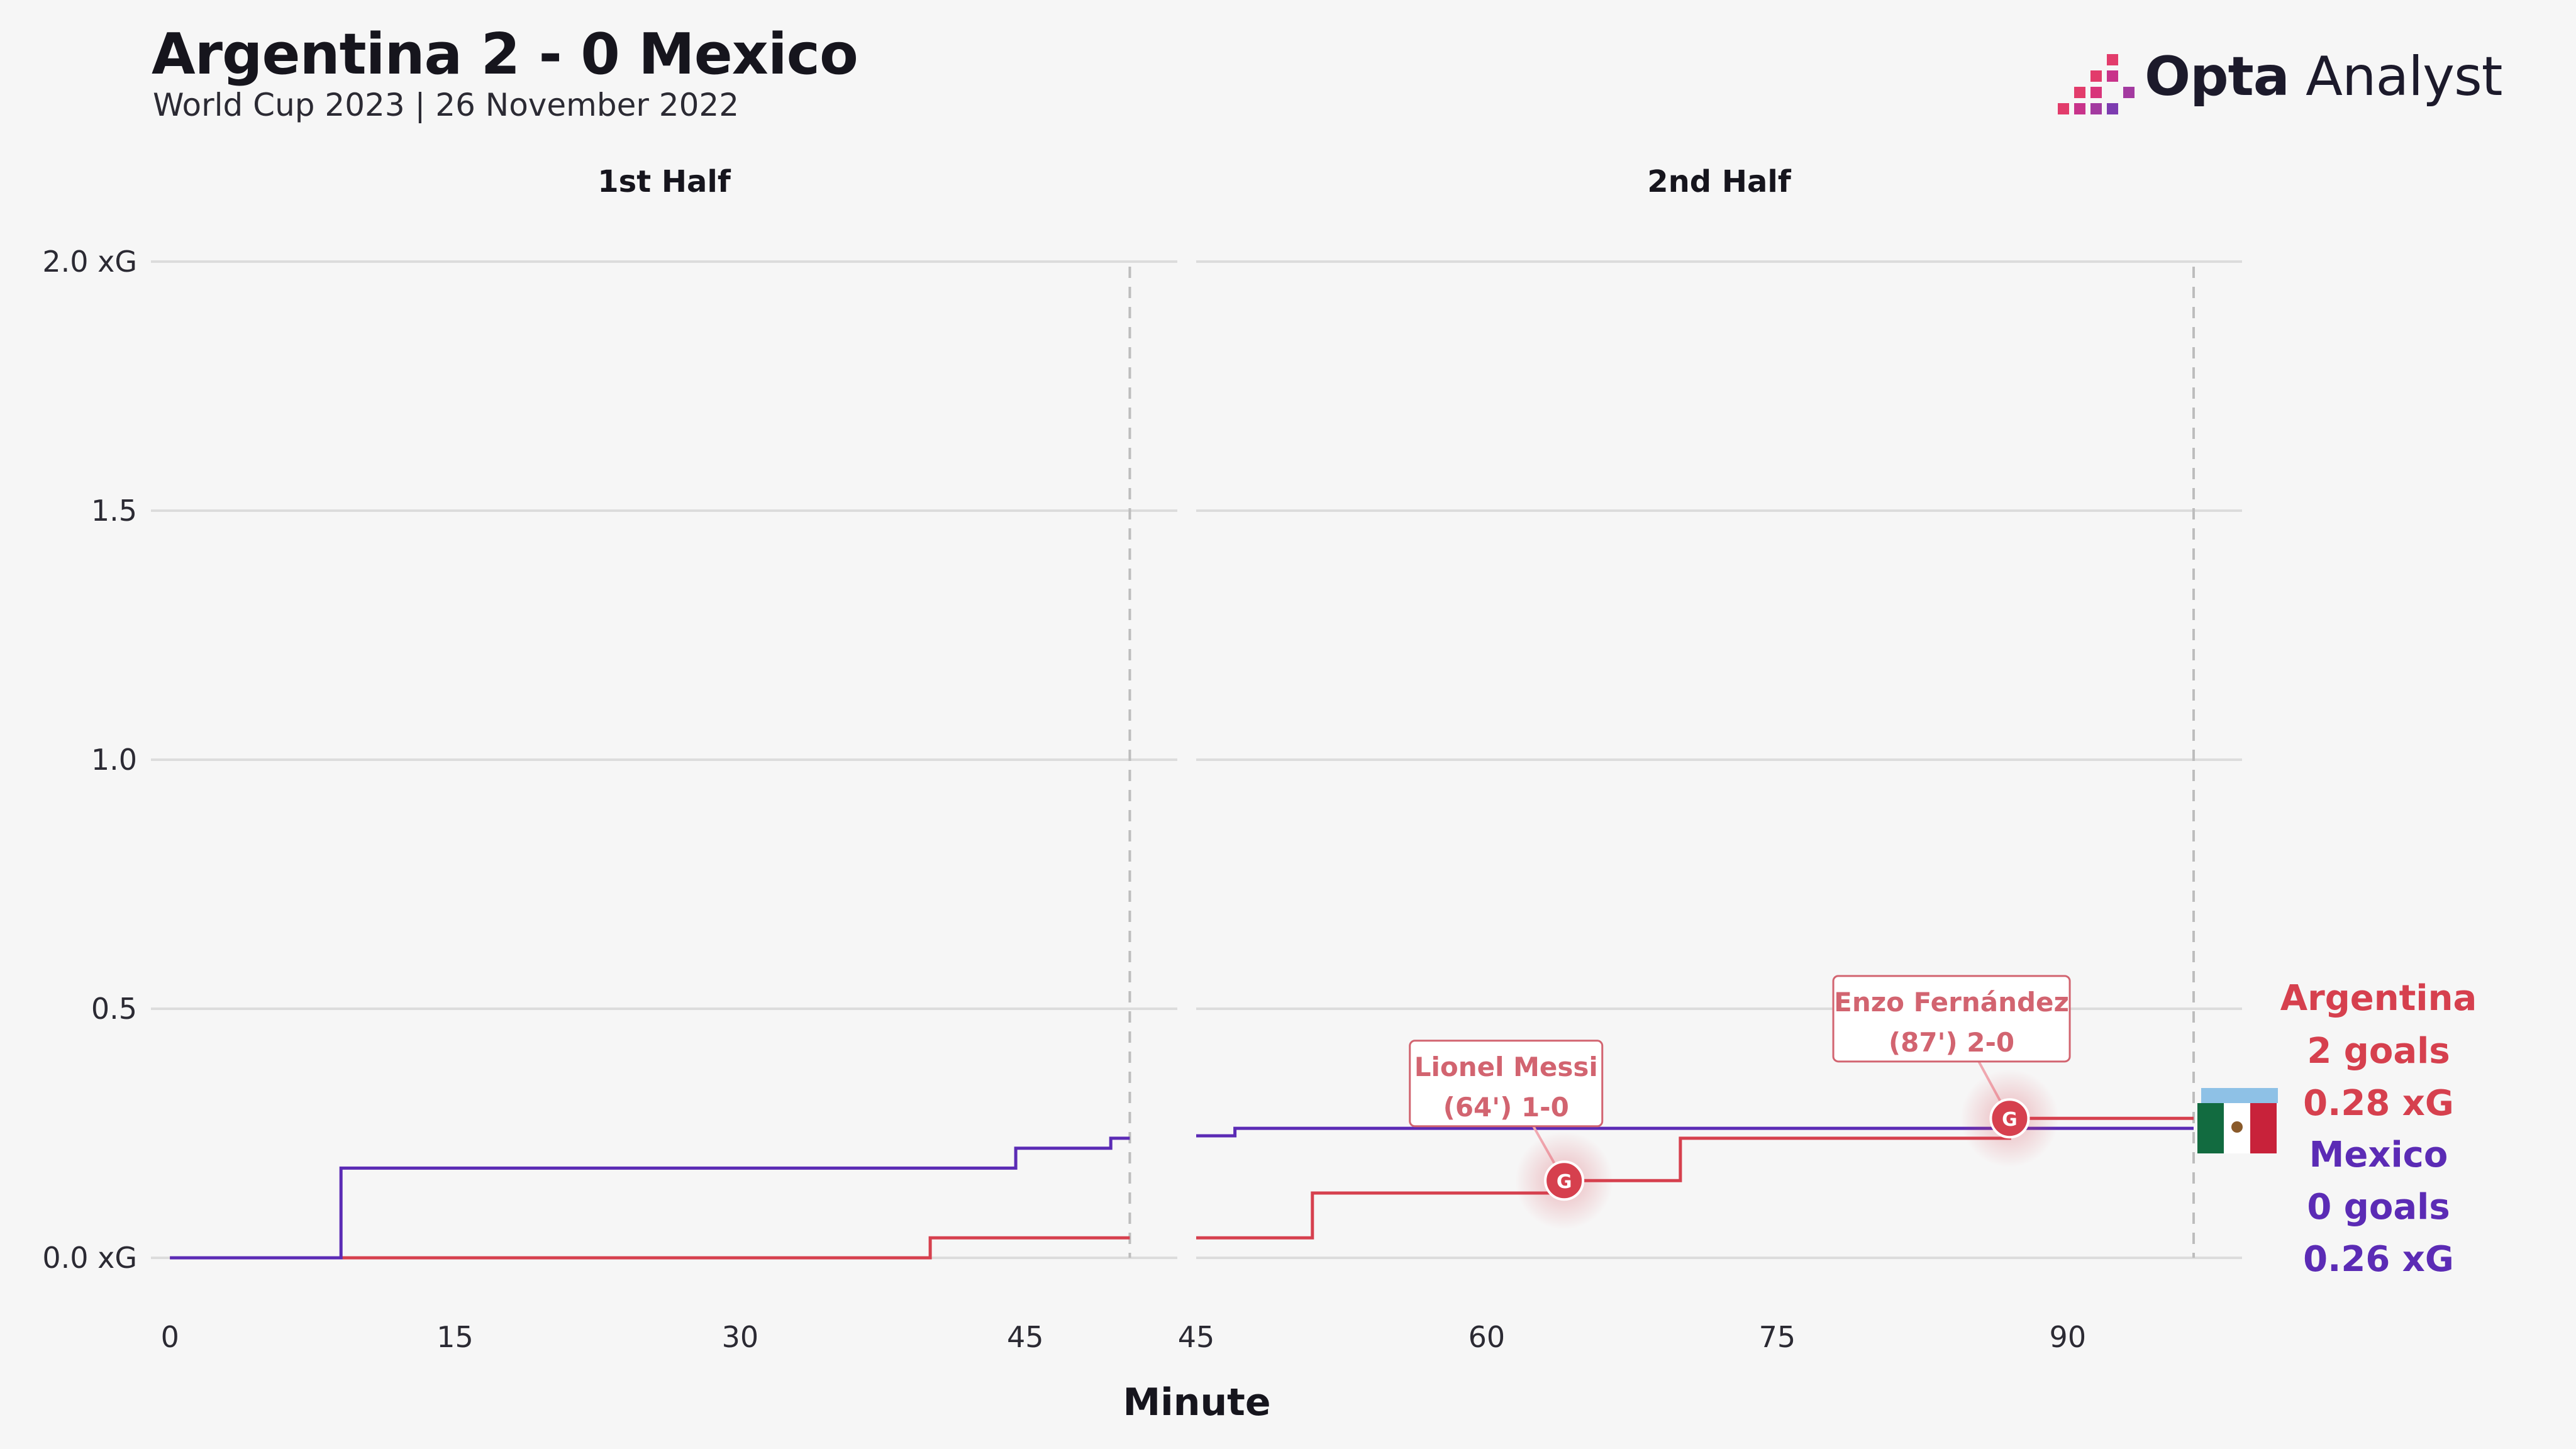 The image size is (2576, 1449). Describe the element at coordinates (170, 1337) in the screenshot. I see `x-tick-label: 0` at that location.